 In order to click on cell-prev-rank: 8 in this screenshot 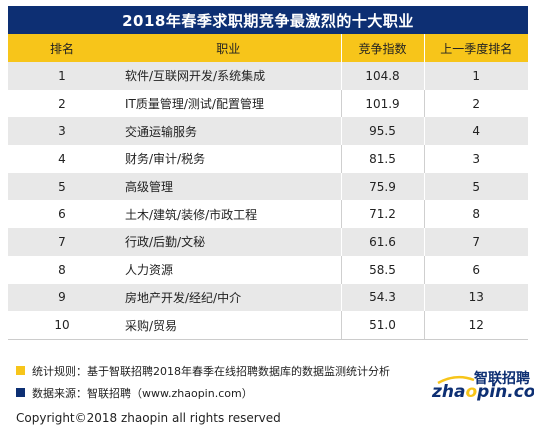, I will do `click(476, 214)`.